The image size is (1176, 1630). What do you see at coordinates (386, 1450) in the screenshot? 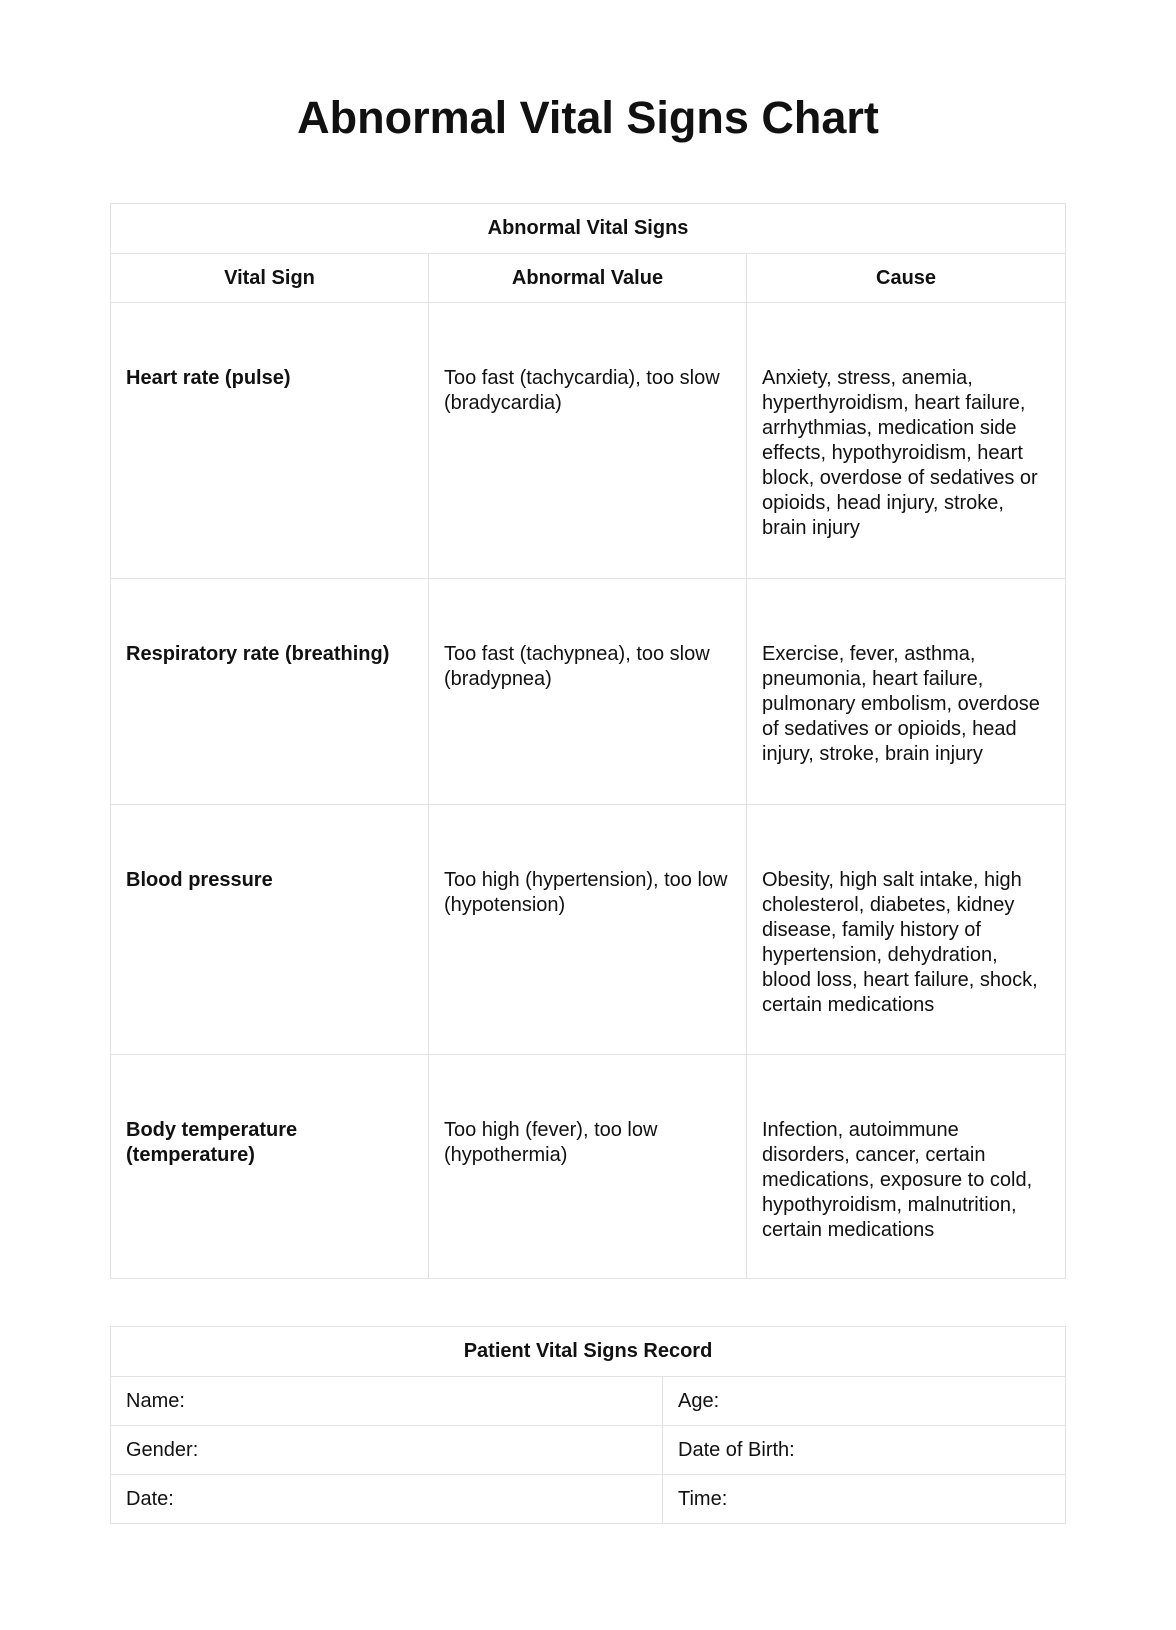
I see `gender-field: Gender:` at bounding box center [386, 1450].